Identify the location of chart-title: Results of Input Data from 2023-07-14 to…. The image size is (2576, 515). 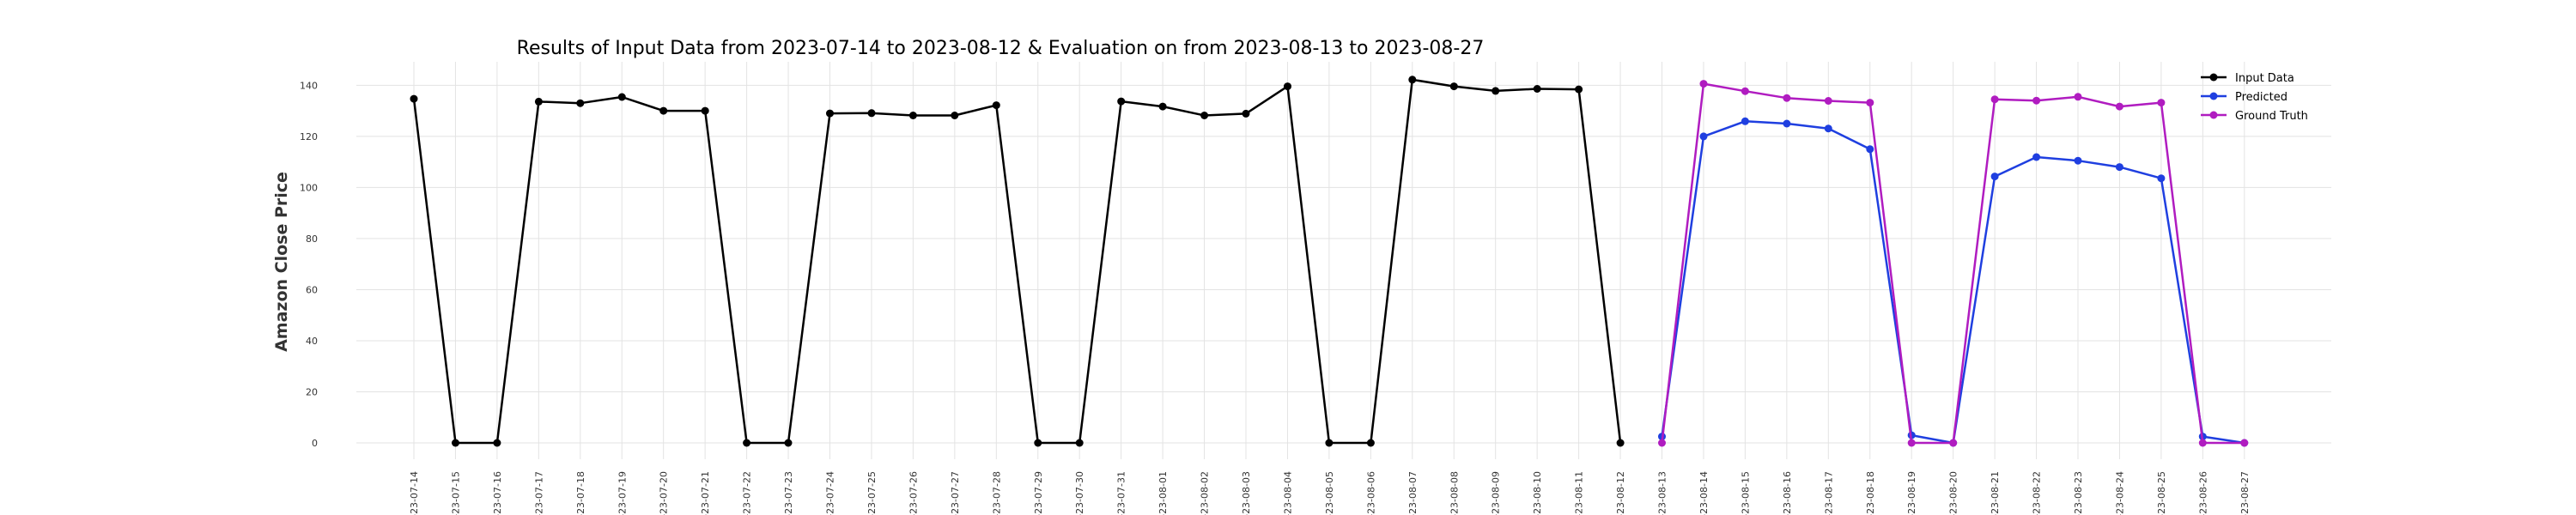
(1001, 48).